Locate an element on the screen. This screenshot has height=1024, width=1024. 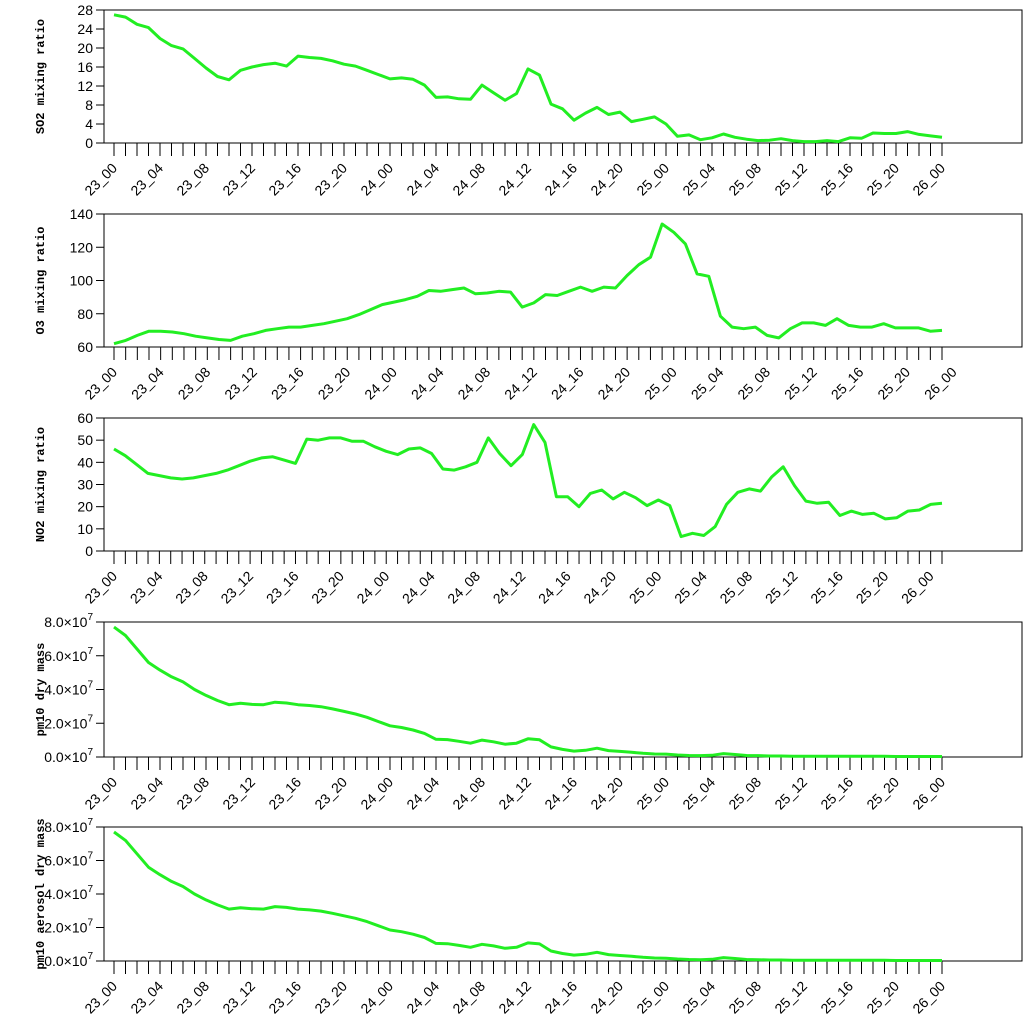
y-tick-label: 12 is located at coordinates (85, 86).